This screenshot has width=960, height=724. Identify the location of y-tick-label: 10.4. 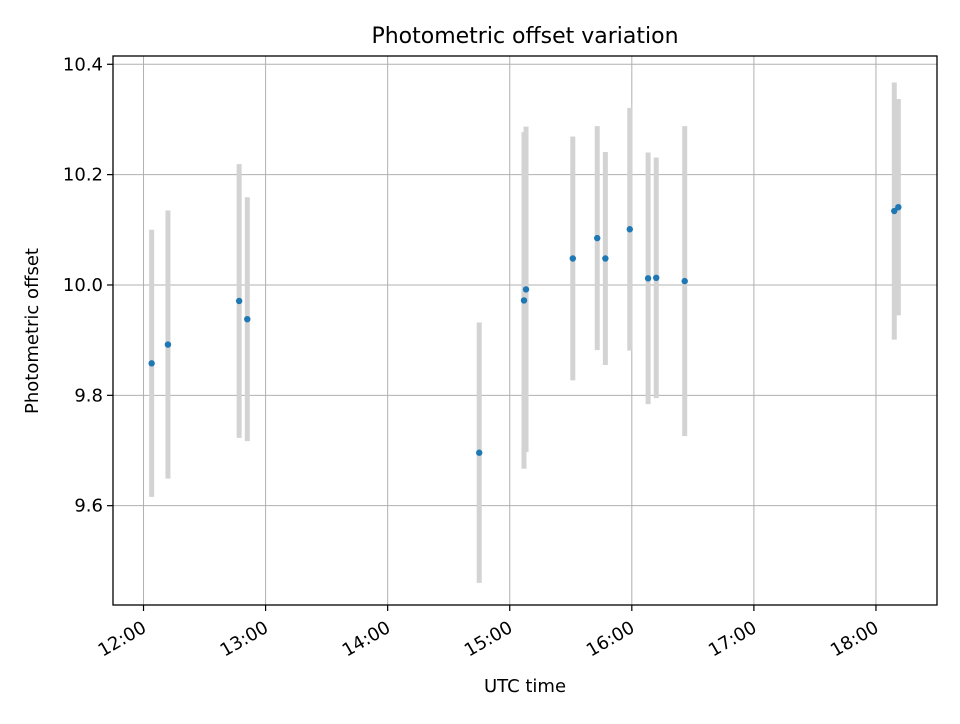
(83, 64).